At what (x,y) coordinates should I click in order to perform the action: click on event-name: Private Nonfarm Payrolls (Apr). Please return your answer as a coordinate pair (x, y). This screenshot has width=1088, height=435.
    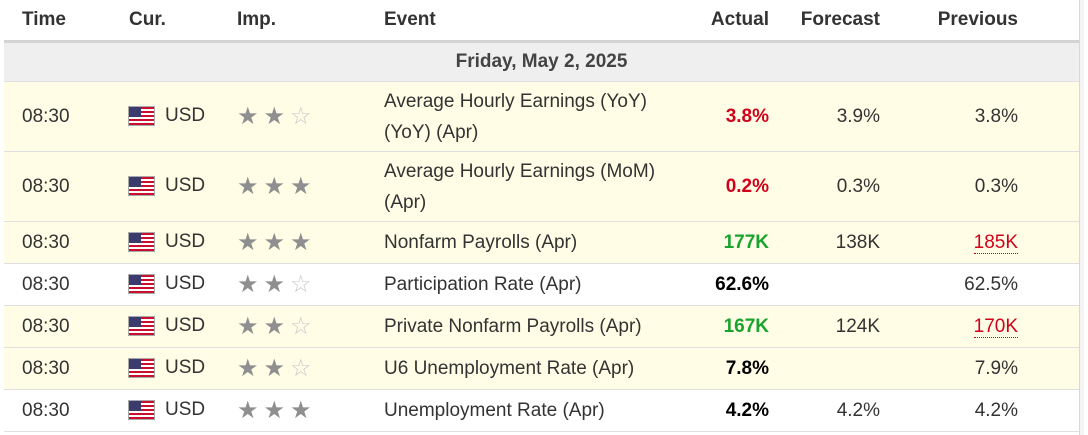
    Looking at the image, I should click on (536, 326).